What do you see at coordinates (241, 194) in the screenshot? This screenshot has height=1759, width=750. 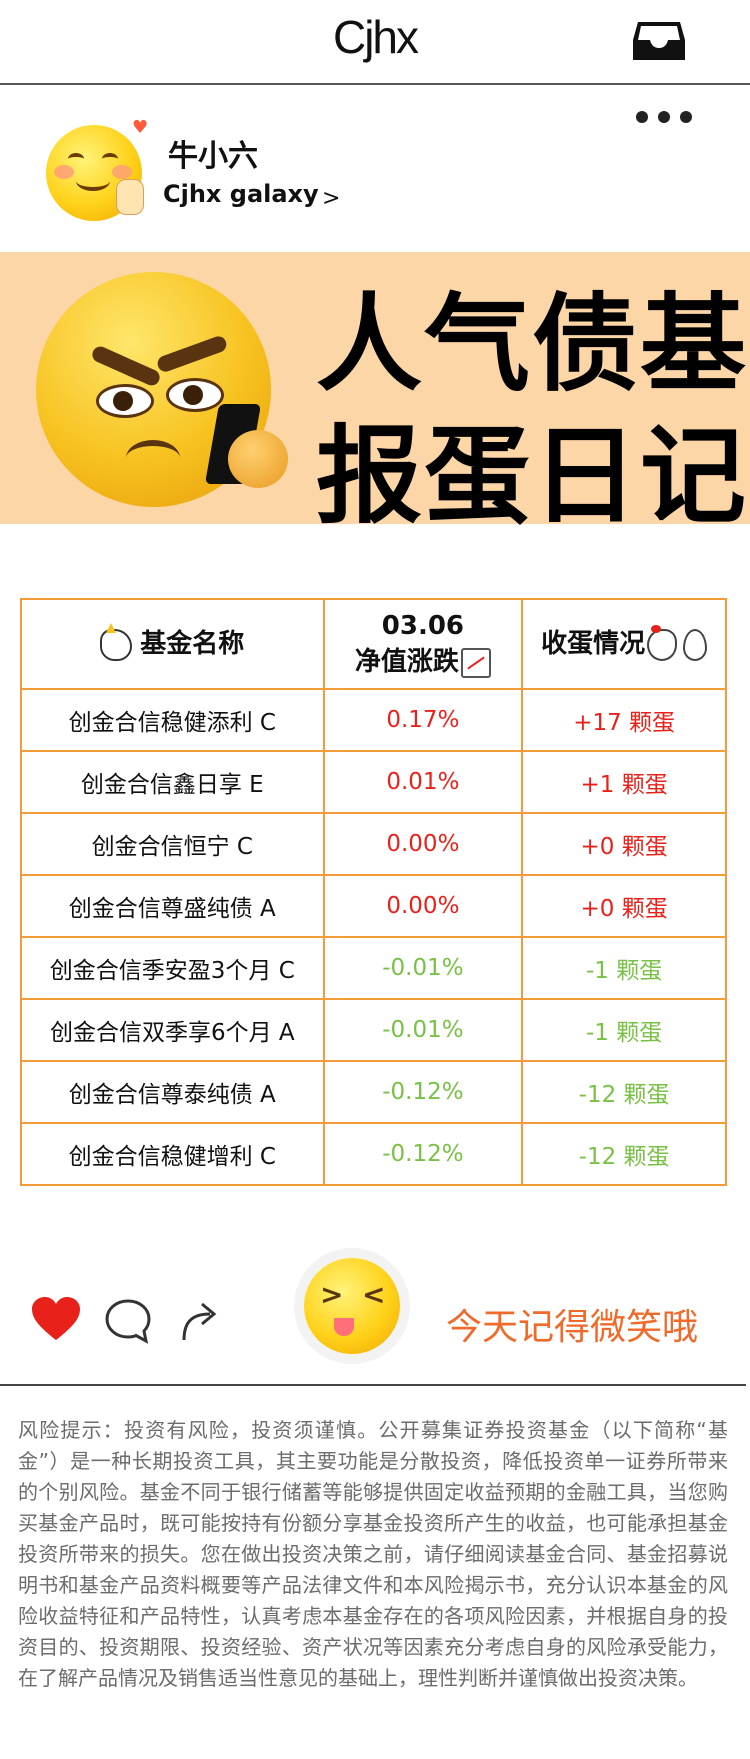 I see `author-account: Cjhx galaxy` at bounding box center [241, 194].